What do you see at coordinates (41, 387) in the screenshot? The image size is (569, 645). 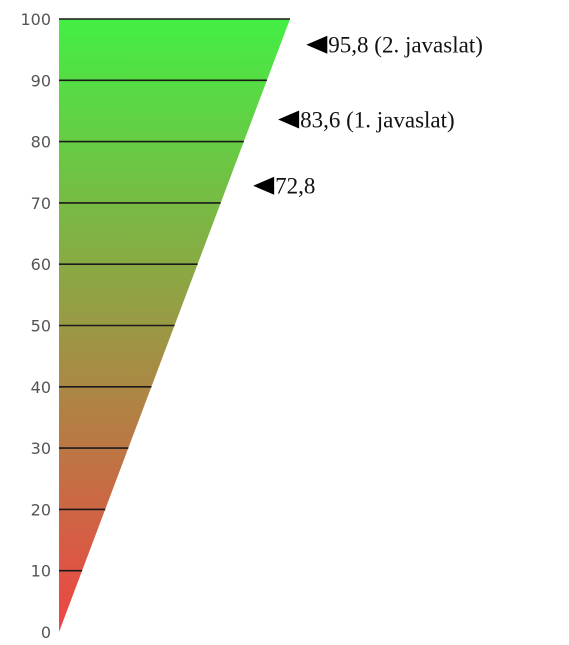 I see `y-tick-label: 40` at bounding box center [41, 387].